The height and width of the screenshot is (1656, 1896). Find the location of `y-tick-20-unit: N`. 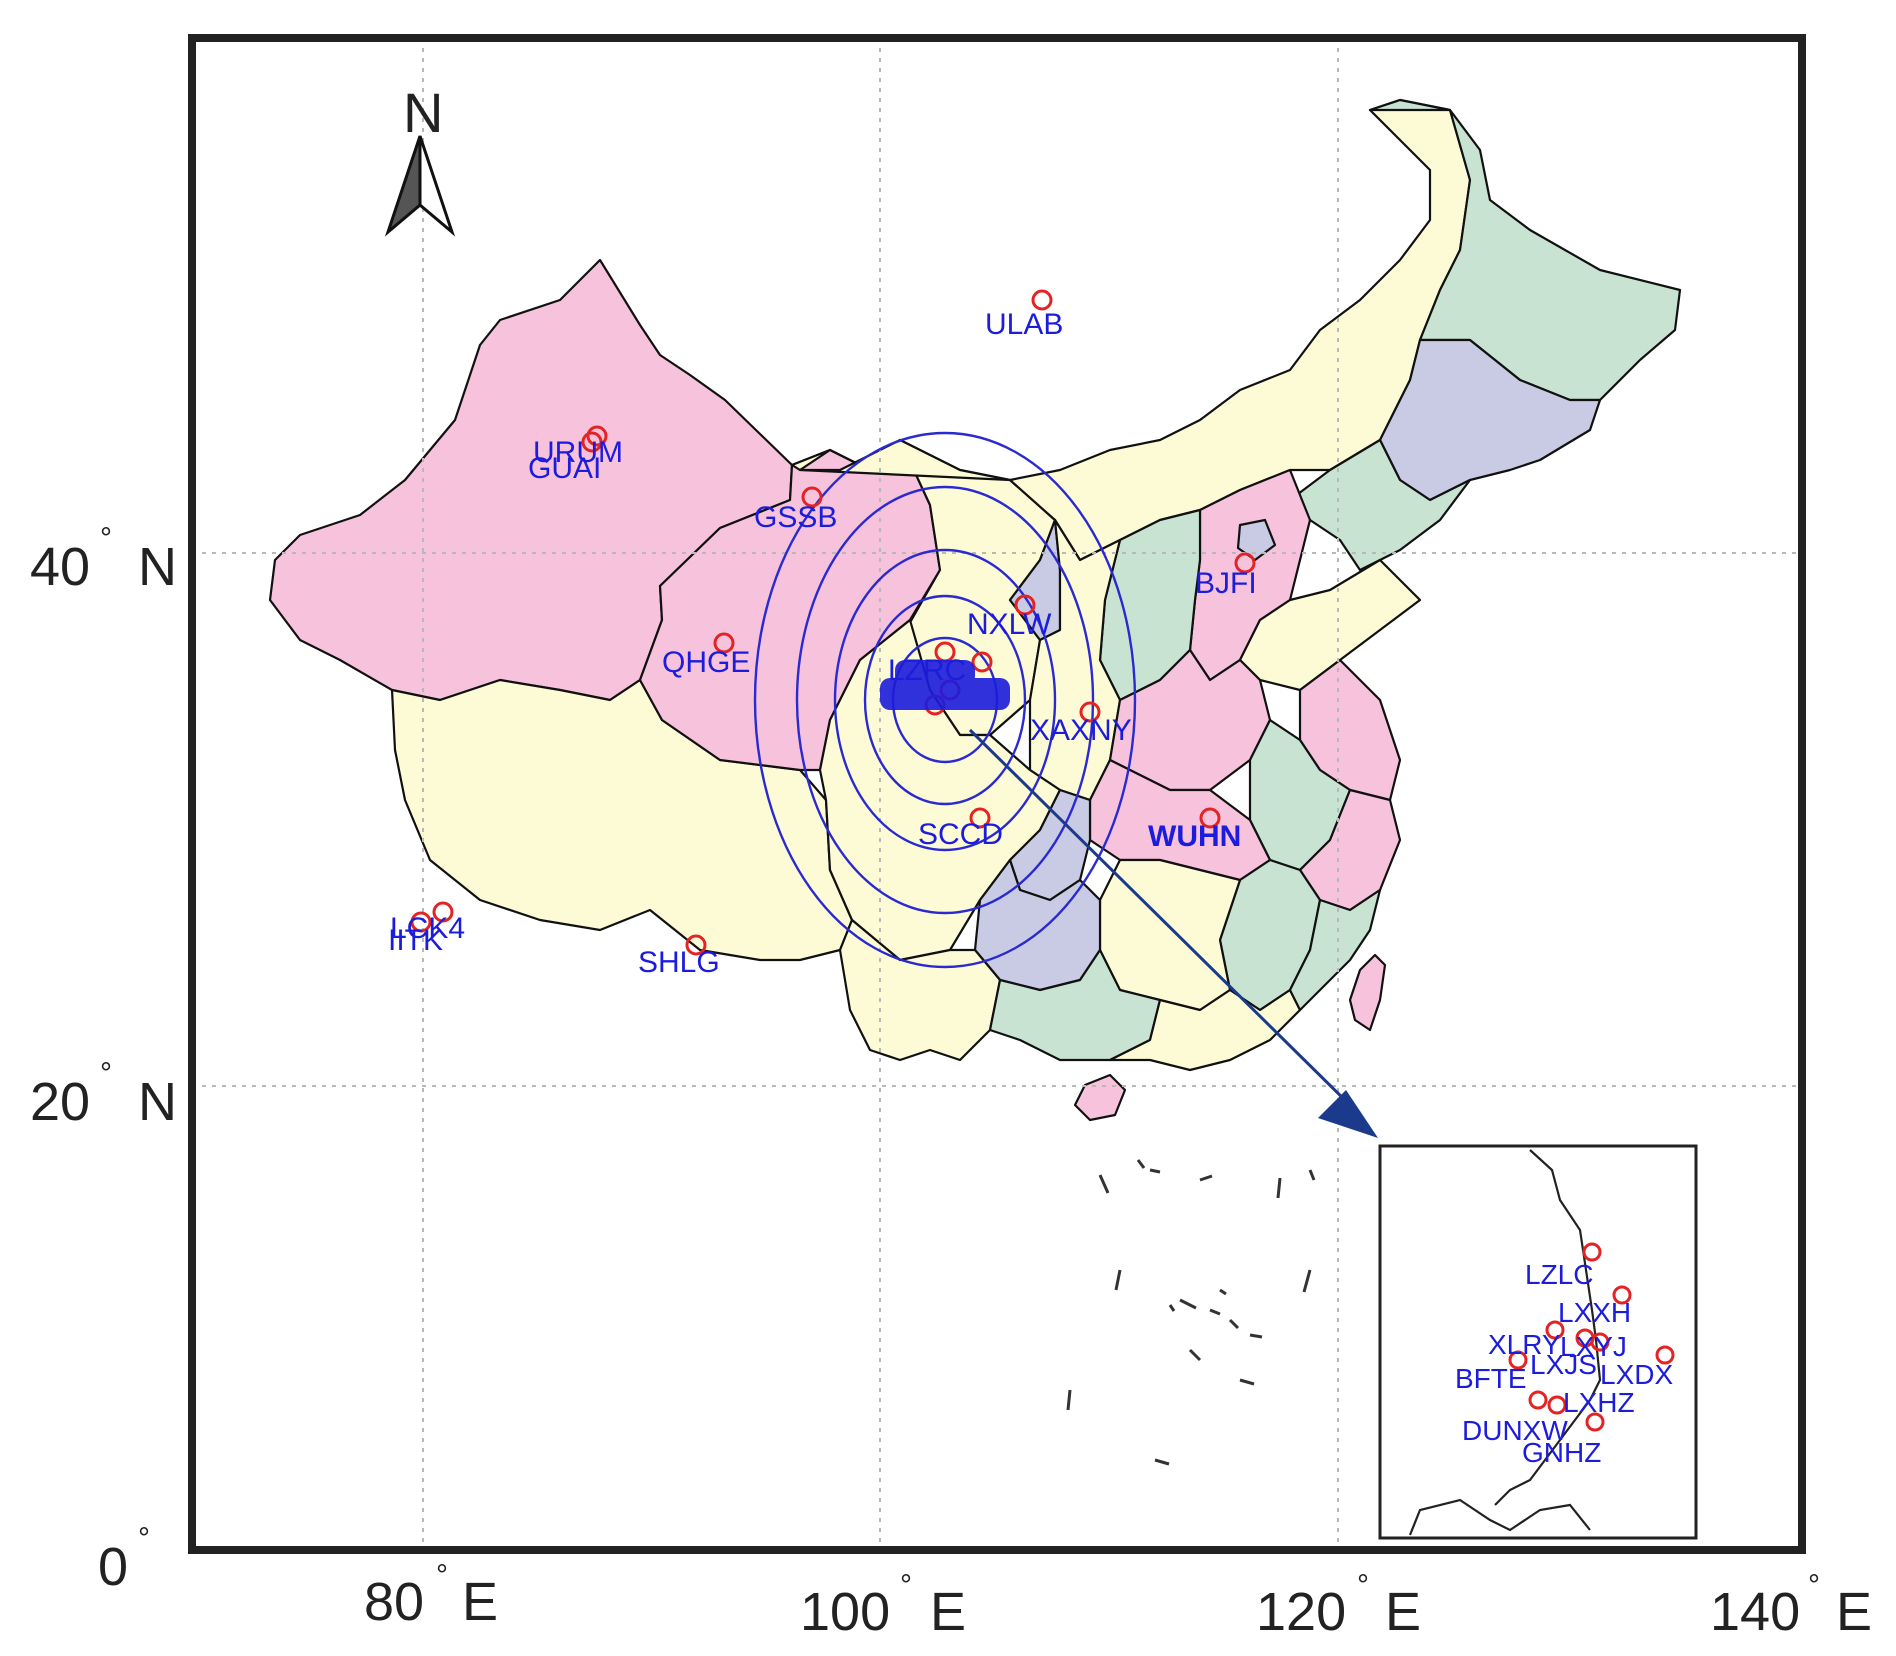

y-tick-20-unit: N is located at coordinates (157, 1102).